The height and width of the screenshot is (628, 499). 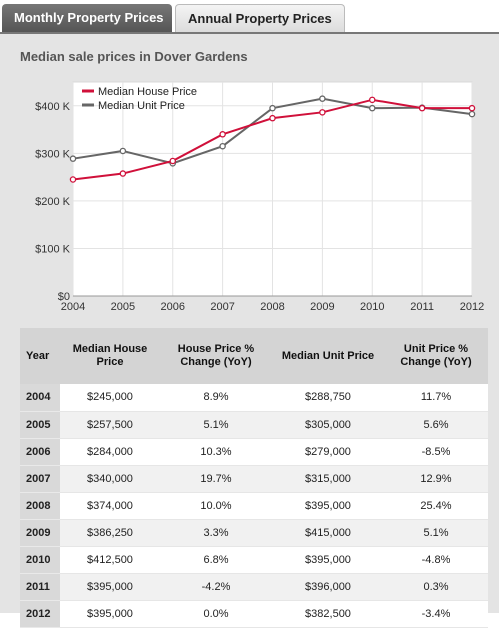 What do you see at coordinates (216, 424) in the screenshot?
I see `cell-house-price-change: 5.1%` at bounding box center [216, 424].